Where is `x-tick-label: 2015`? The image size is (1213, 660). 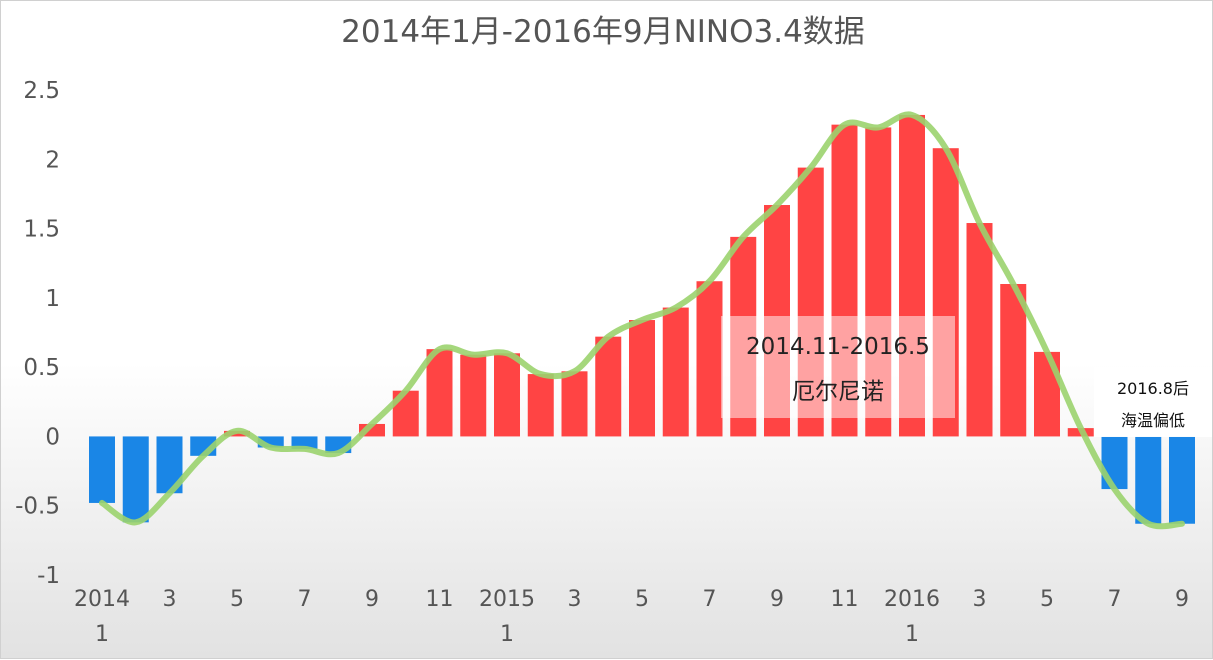 x-tick-label: 2015 is located at coordinates (507, 599).